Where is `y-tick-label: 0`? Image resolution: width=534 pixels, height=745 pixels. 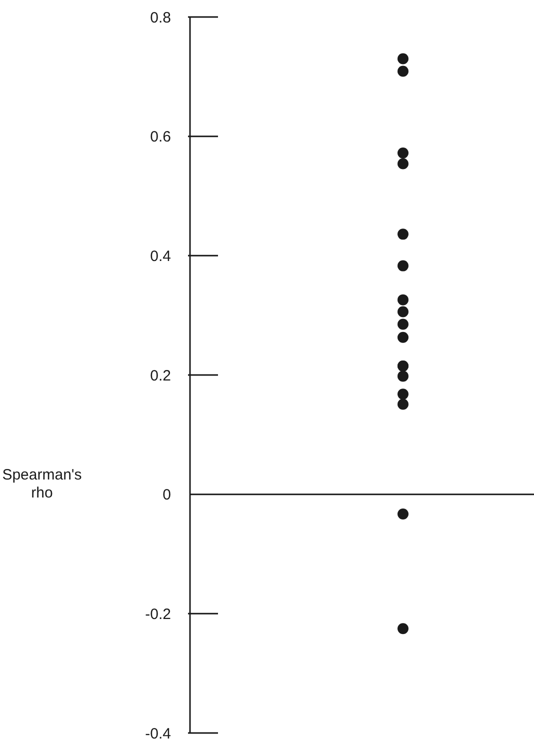 y-tick-label: 0 is located at coordinates (166, 495).